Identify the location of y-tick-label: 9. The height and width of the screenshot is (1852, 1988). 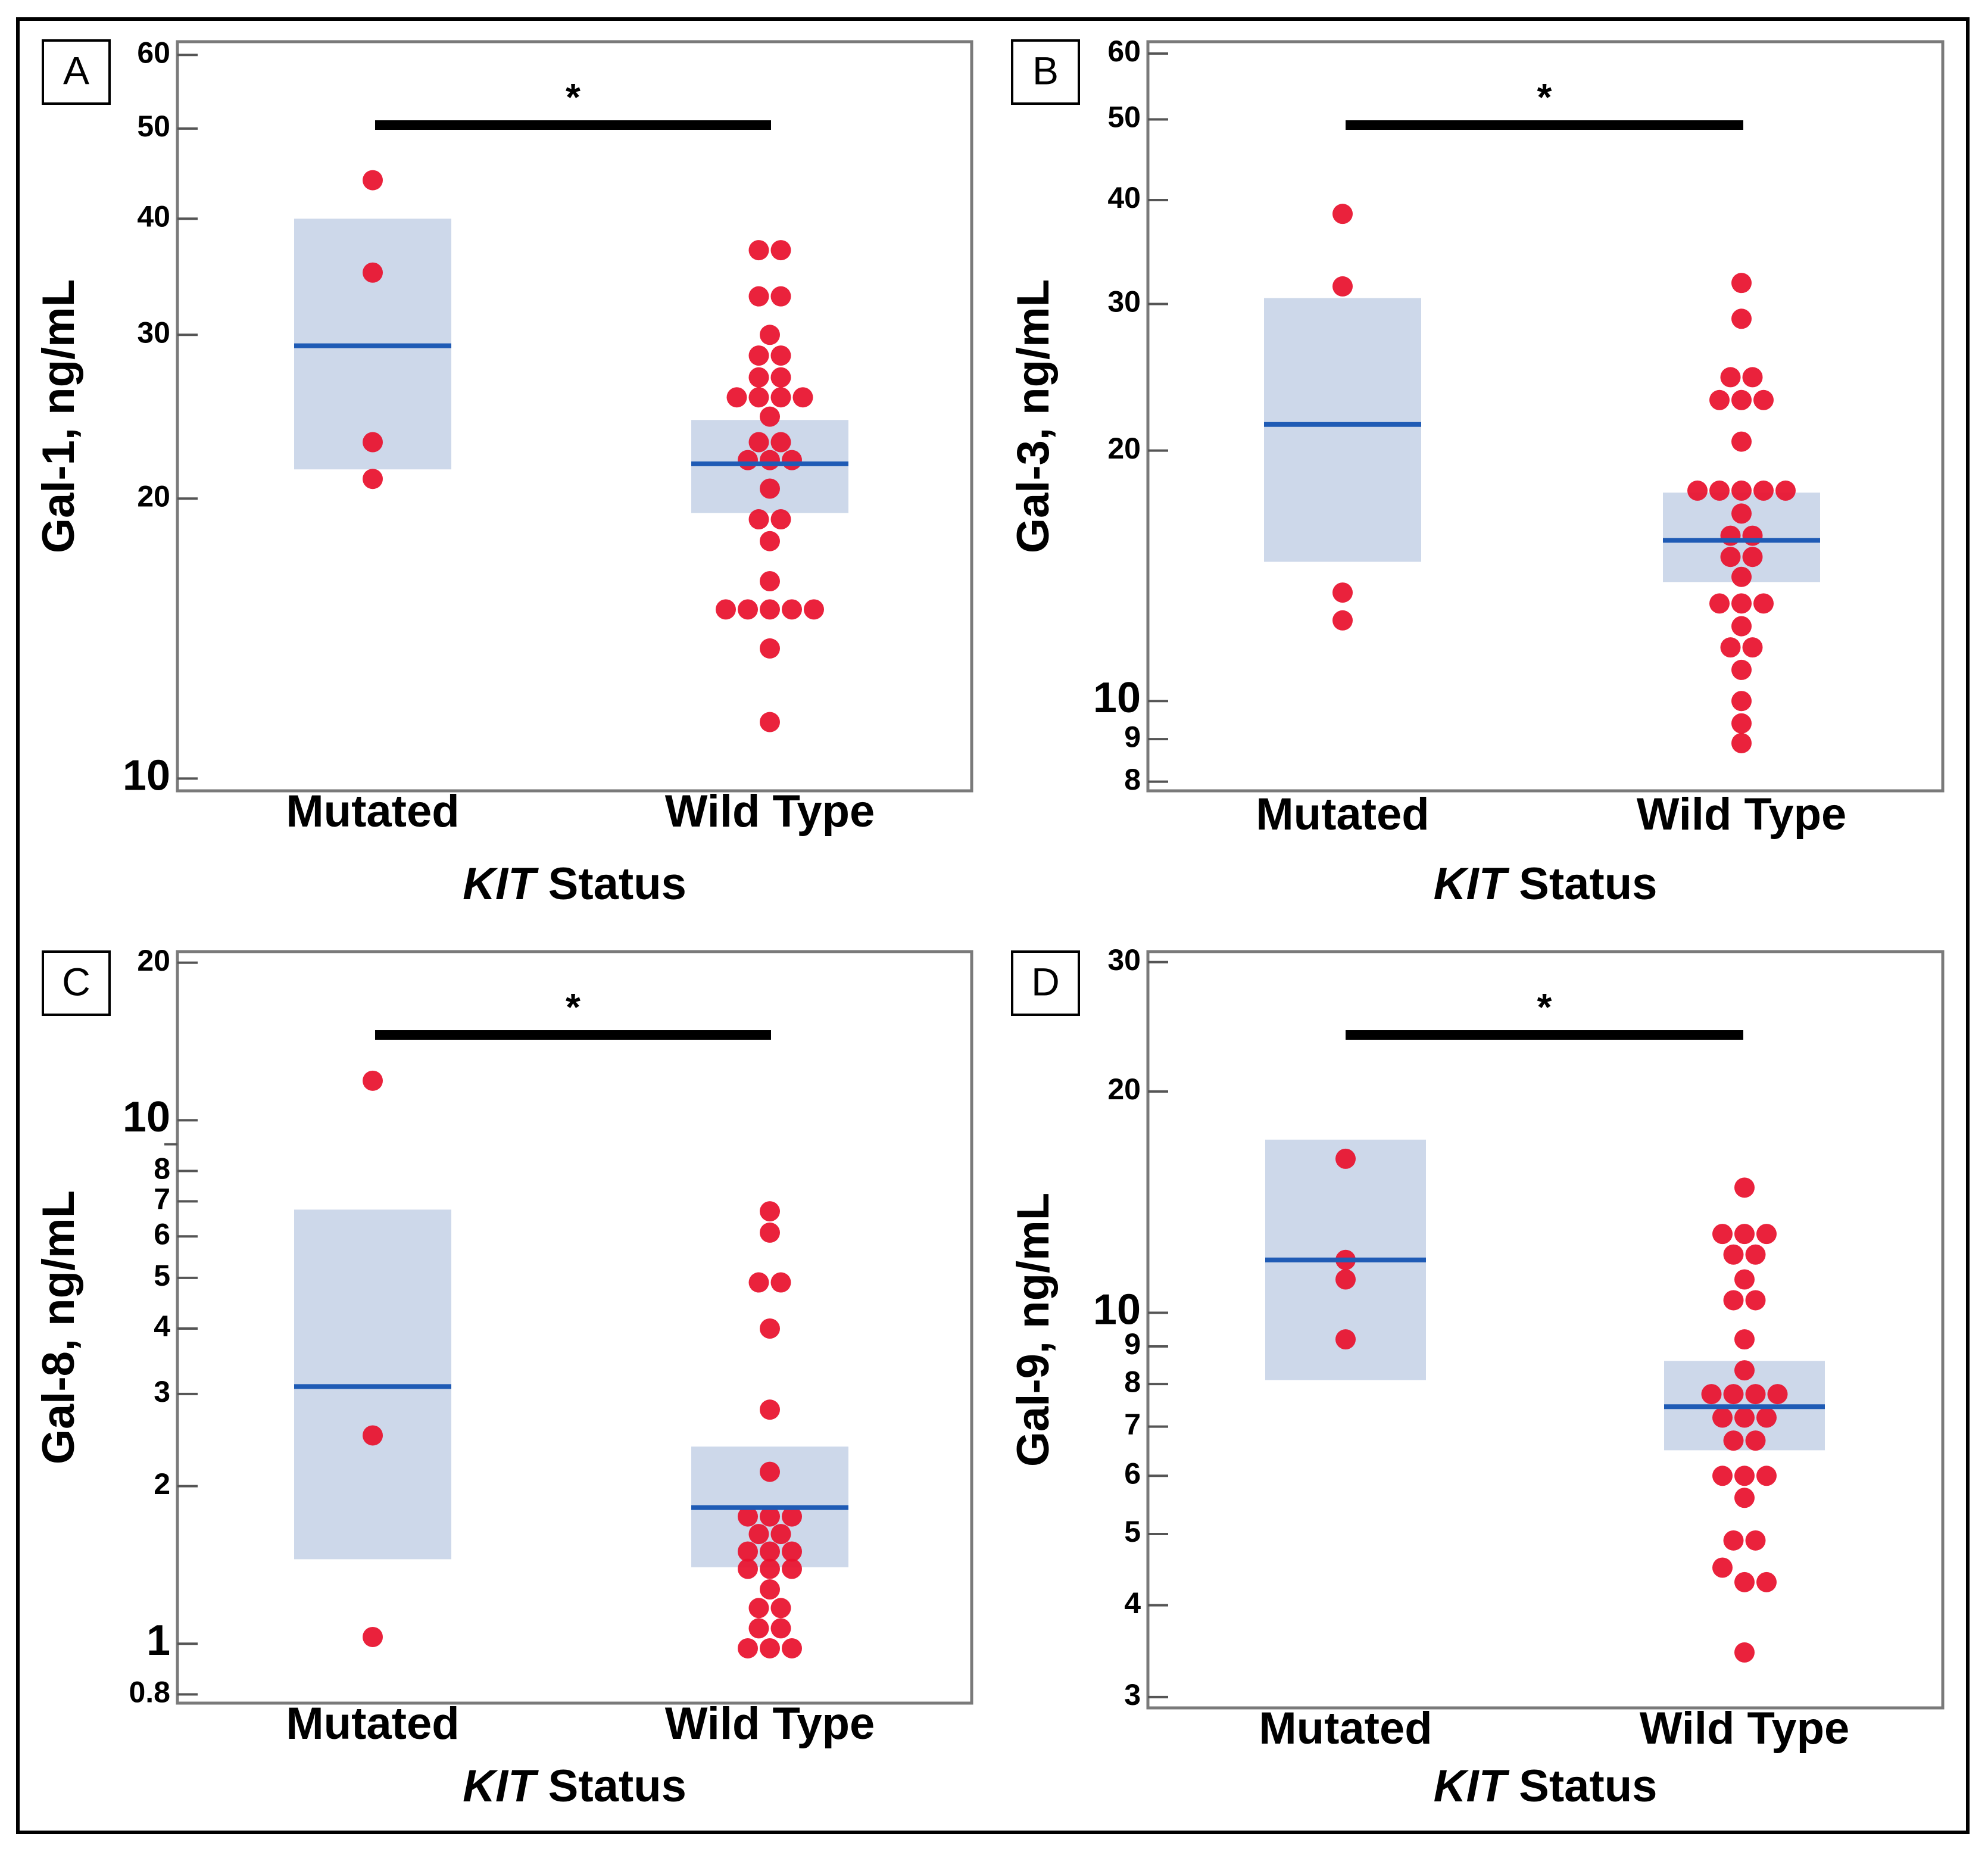
(1133, 1344).